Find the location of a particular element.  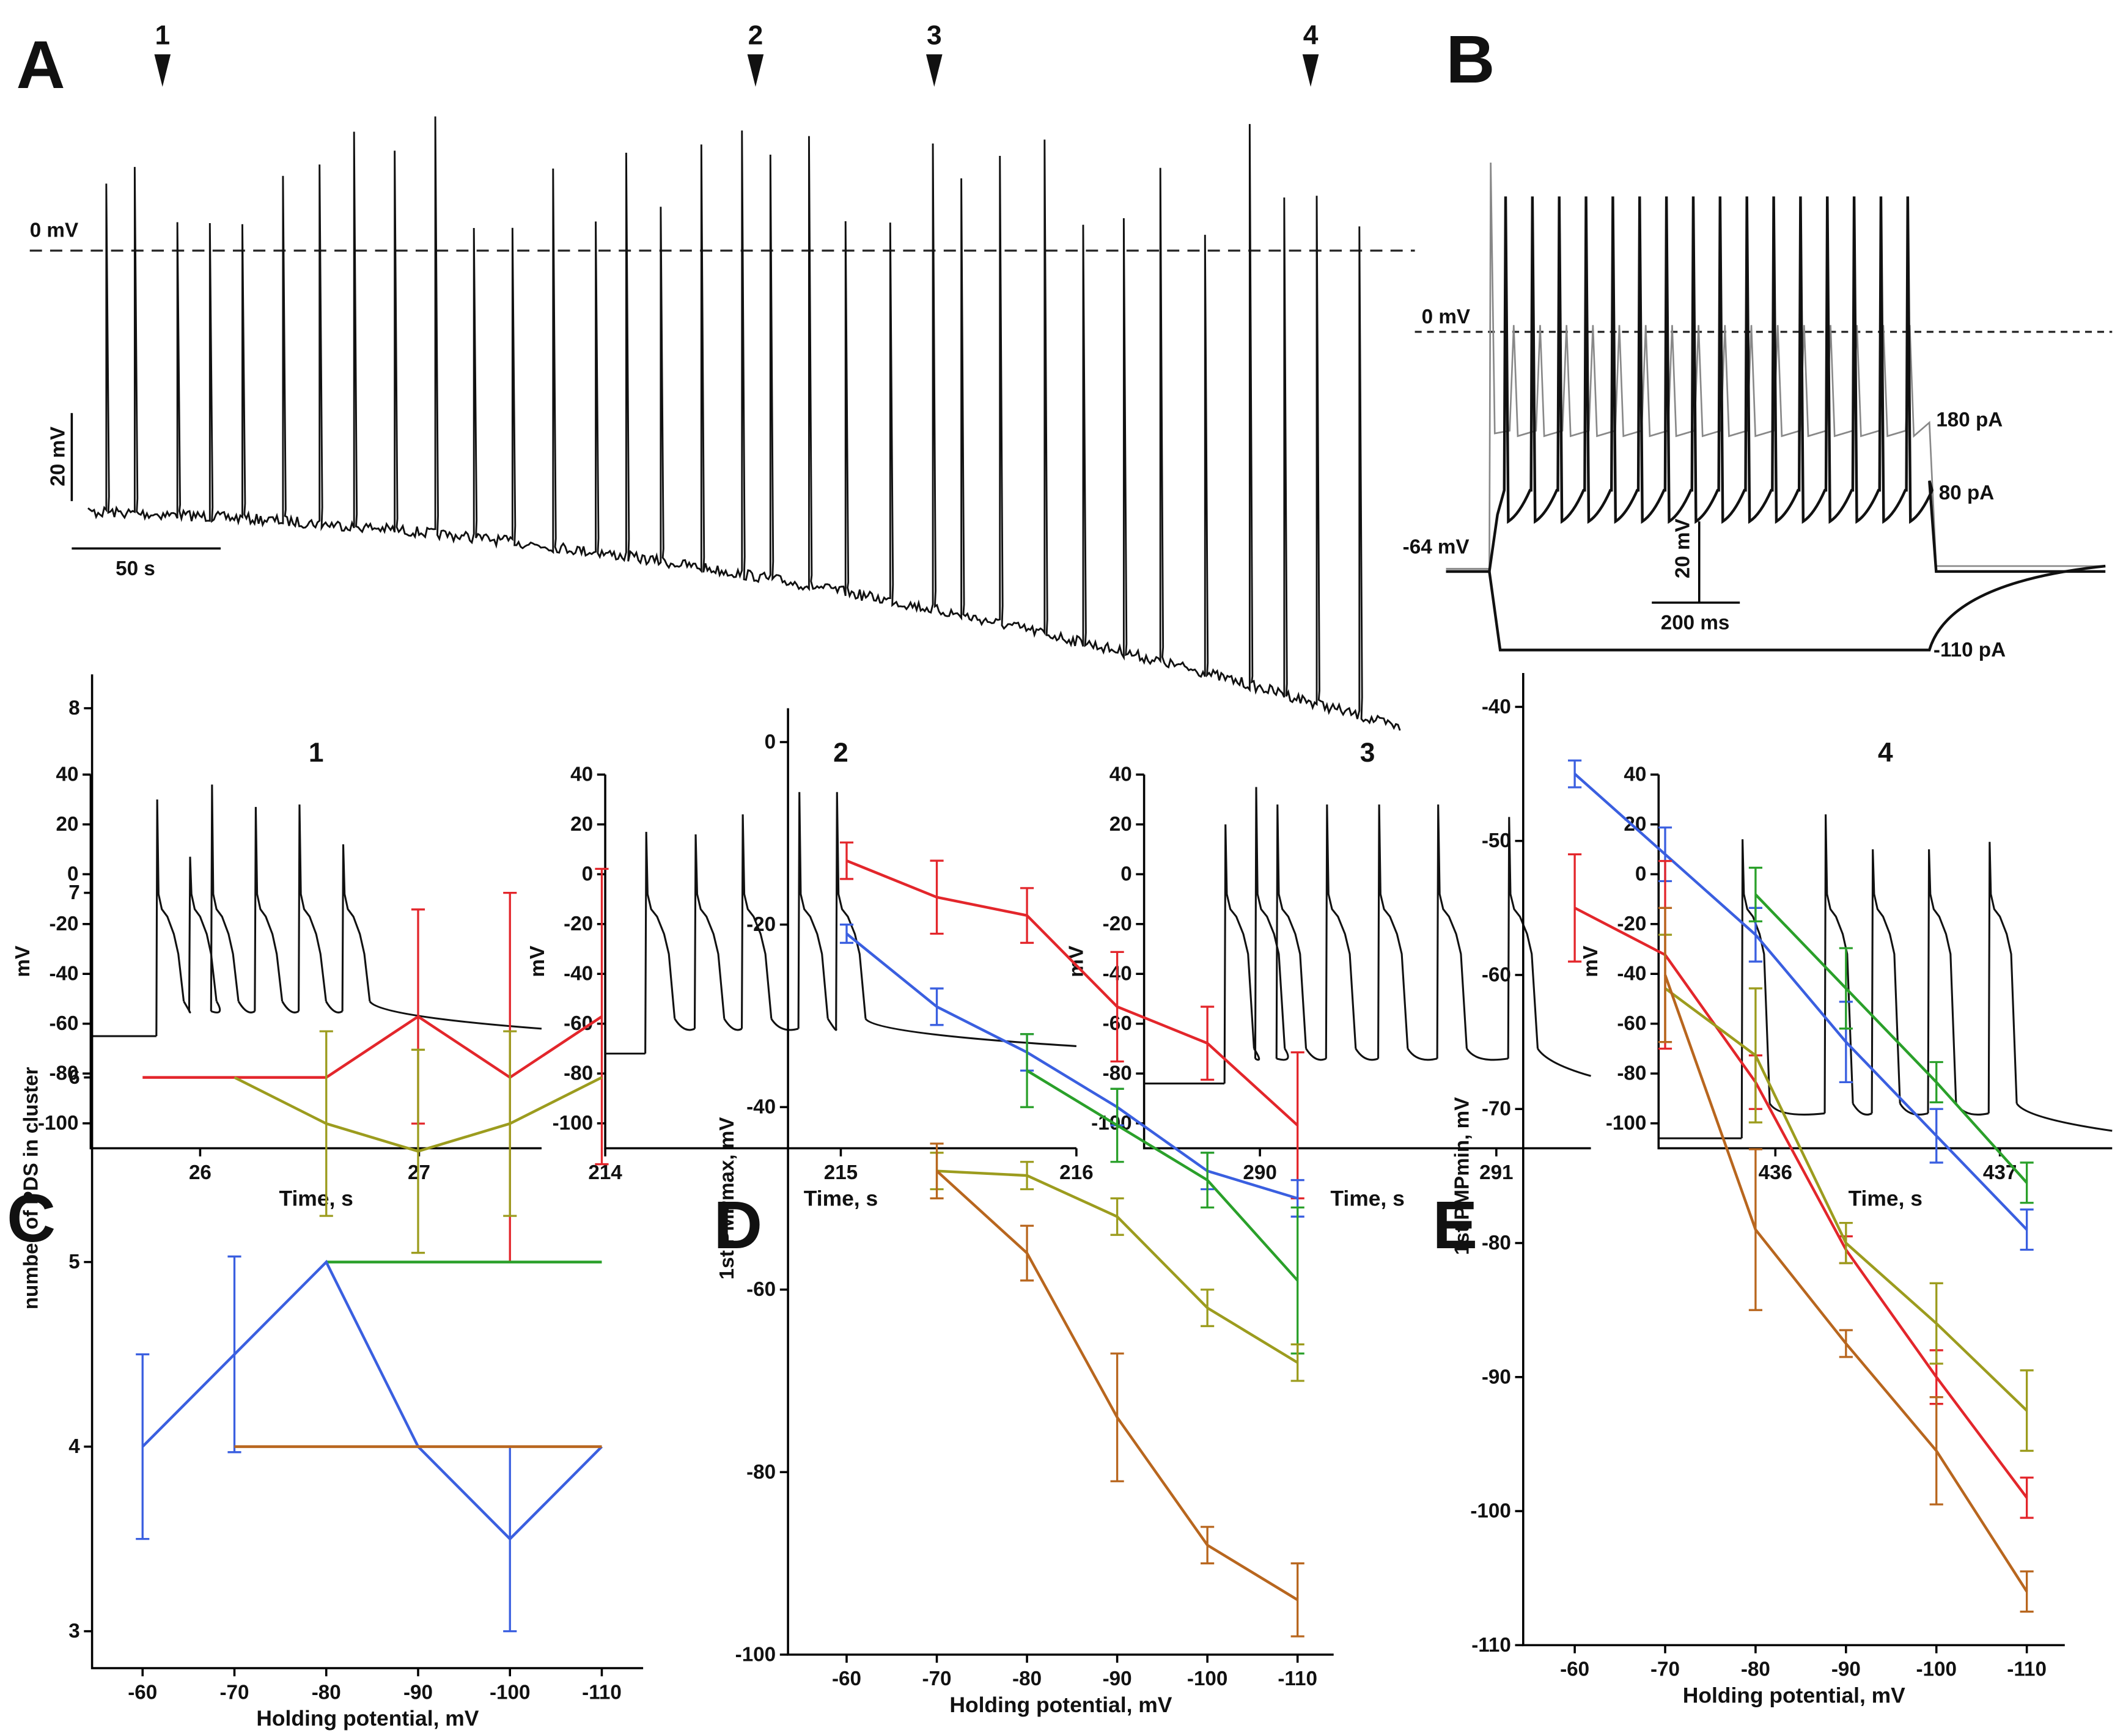

y-tick-label: -110 is located at coordinates (1491, 1645).